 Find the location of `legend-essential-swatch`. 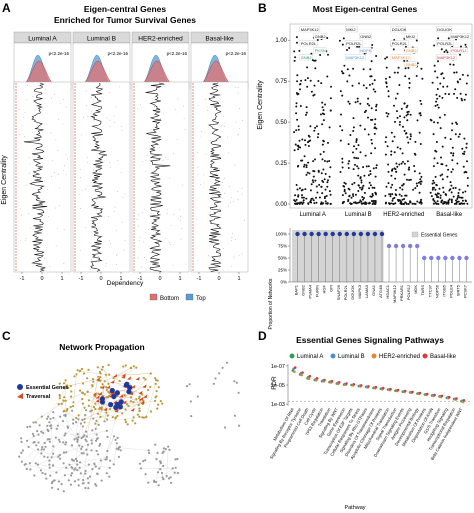

legend-essential-swatch is located at coordinates (20, 387).